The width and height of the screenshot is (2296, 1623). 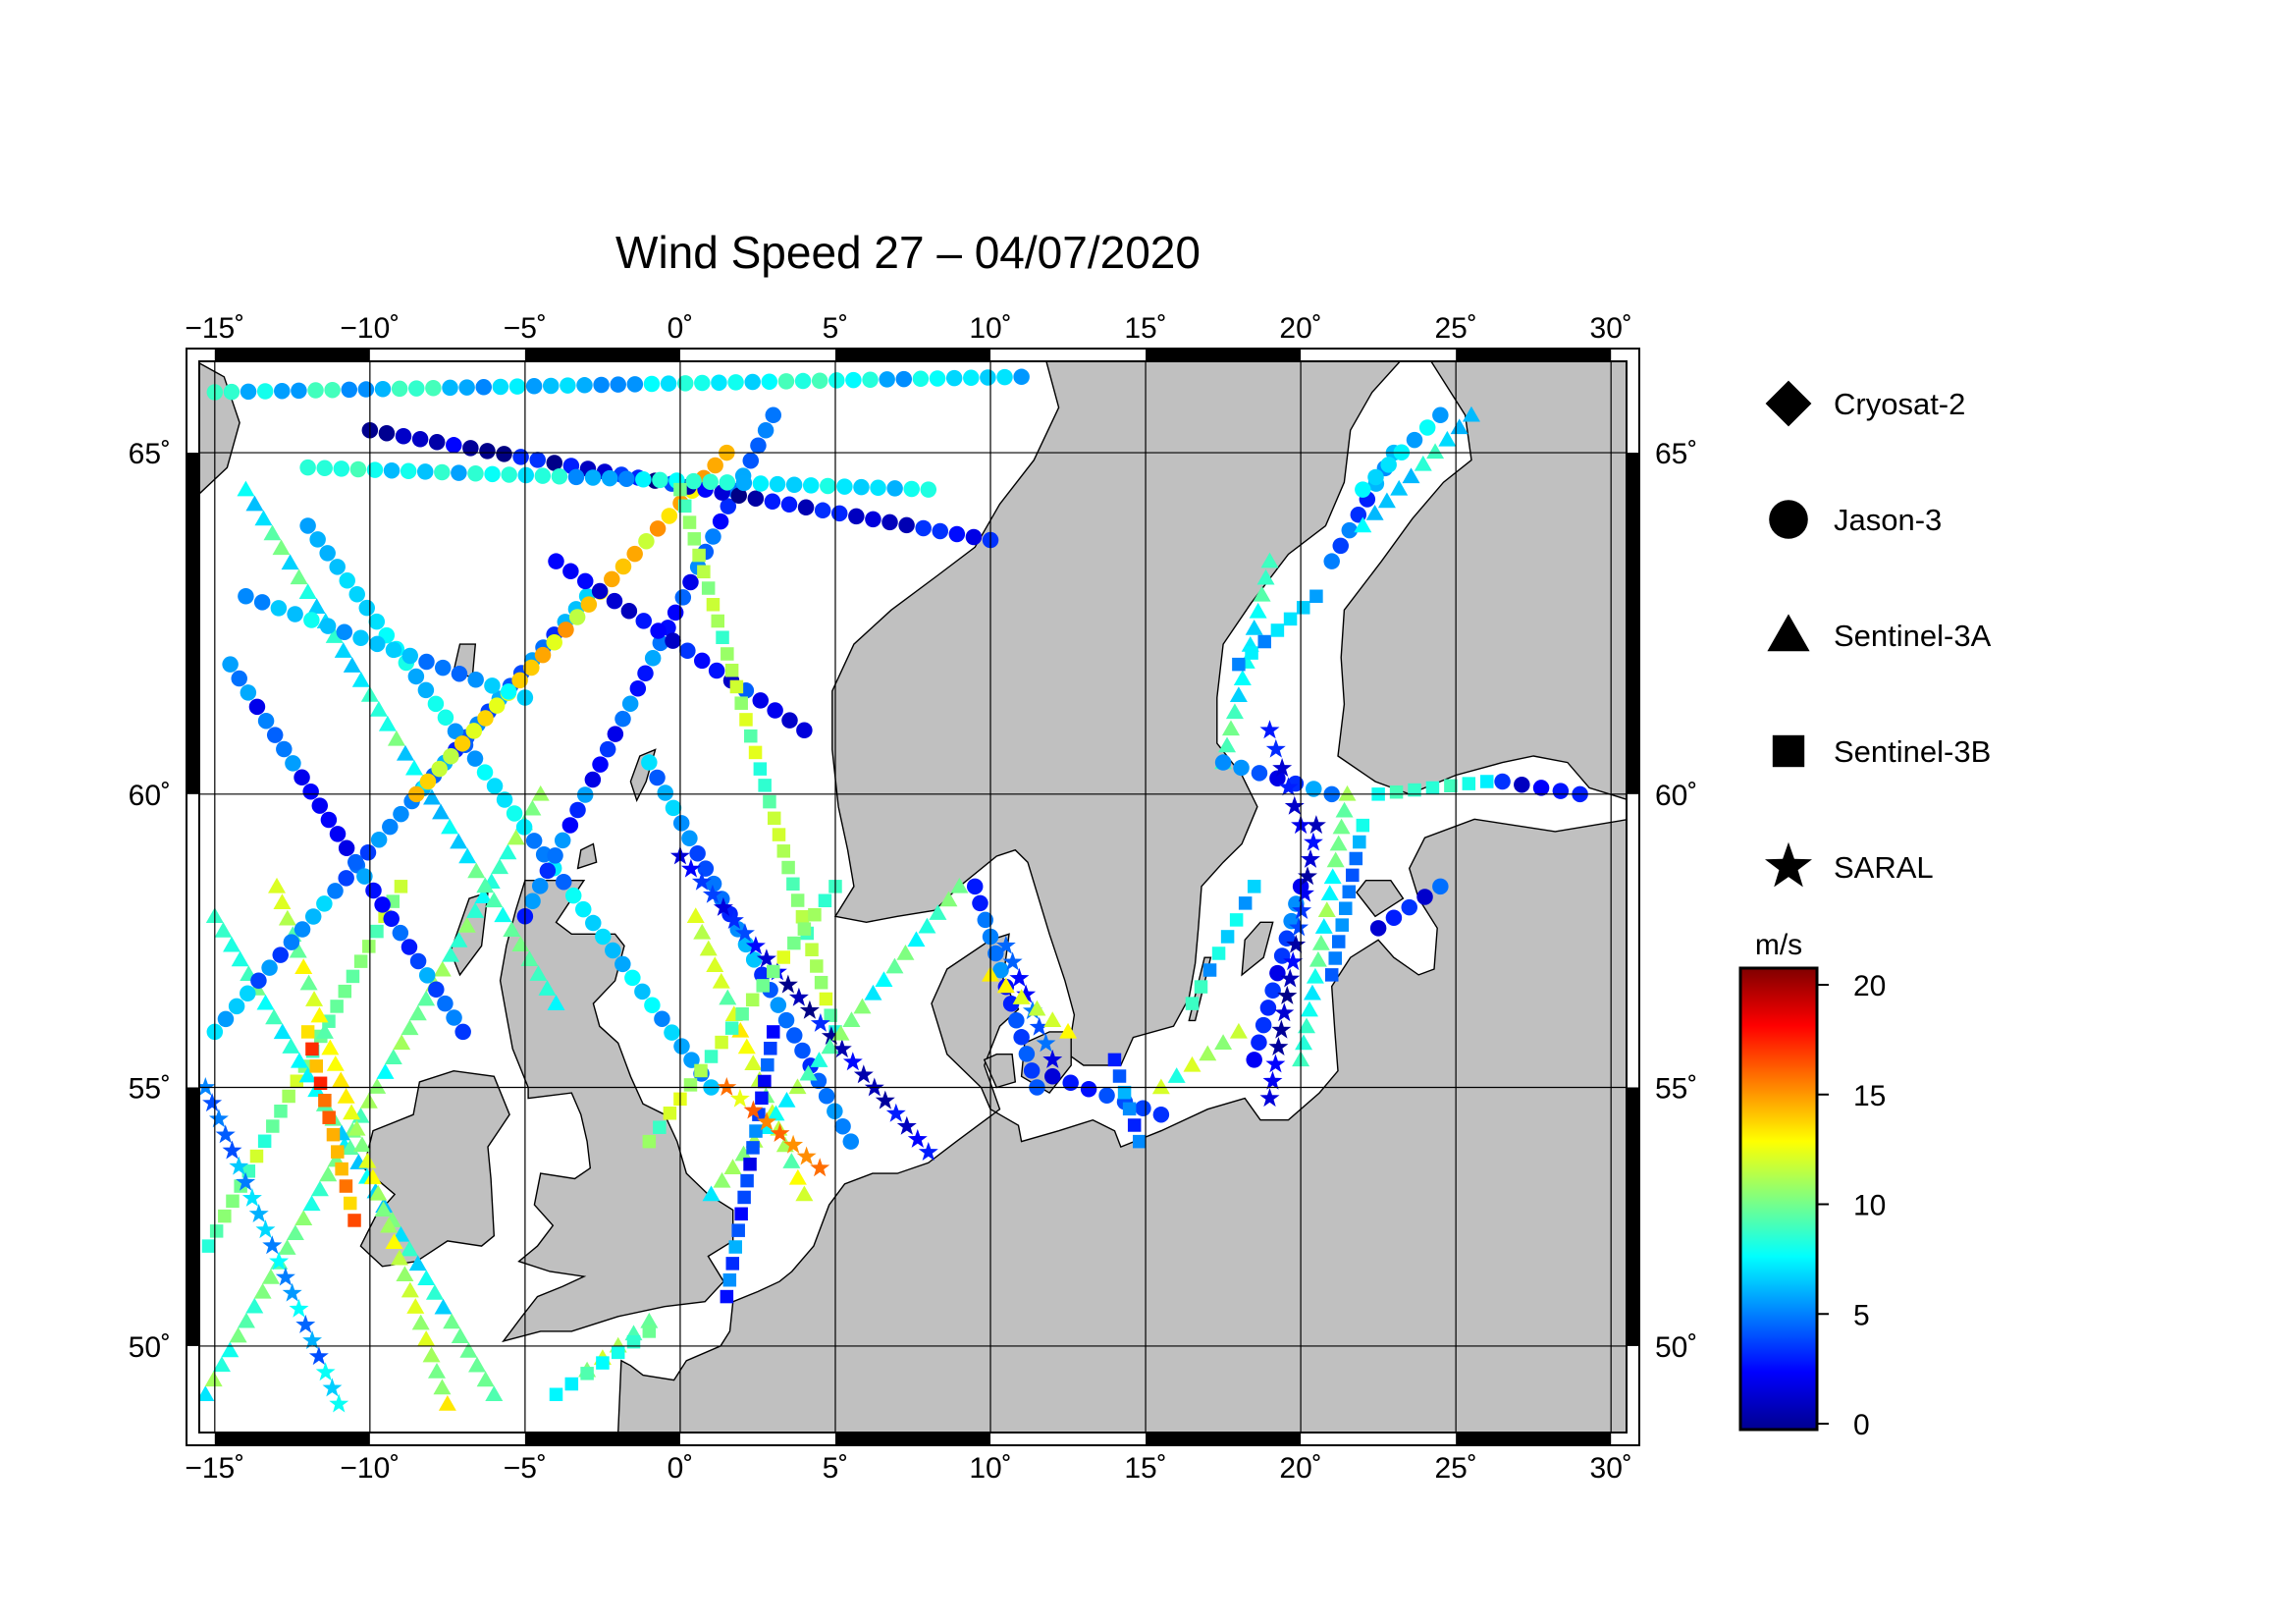 What do you see at coordinates (1912, 751) in the screenshot?
I see `legend-label: Sentinel-3B` at bounding box center [1912, 751].